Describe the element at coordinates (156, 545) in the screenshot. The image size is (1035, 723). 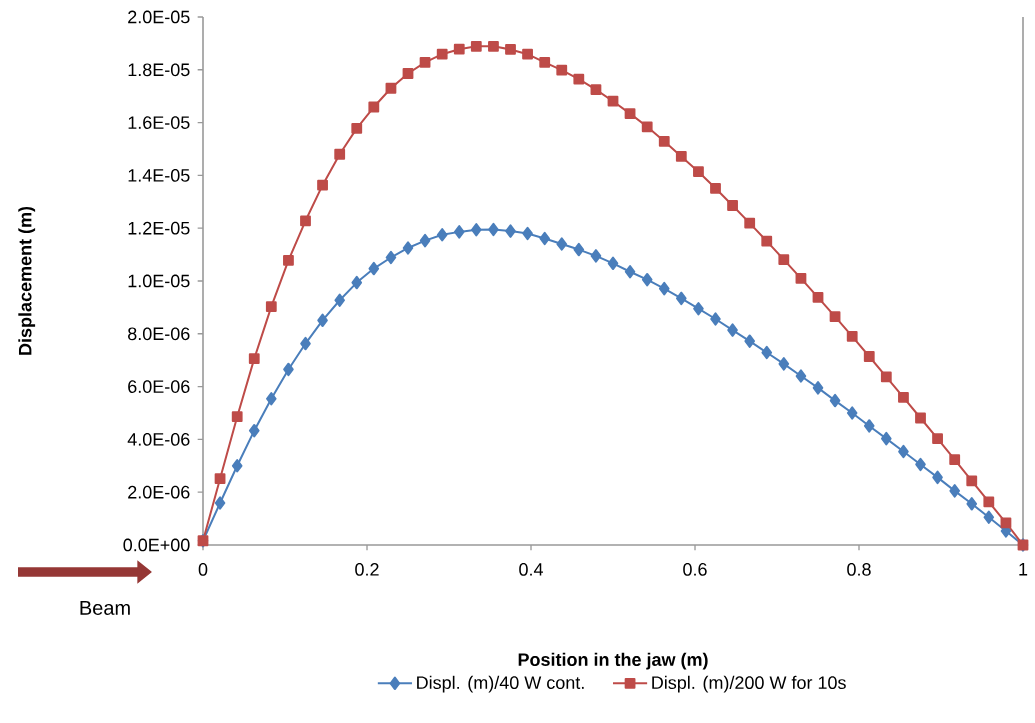
I see `y-tick-label: 0.0E+00` at that location.